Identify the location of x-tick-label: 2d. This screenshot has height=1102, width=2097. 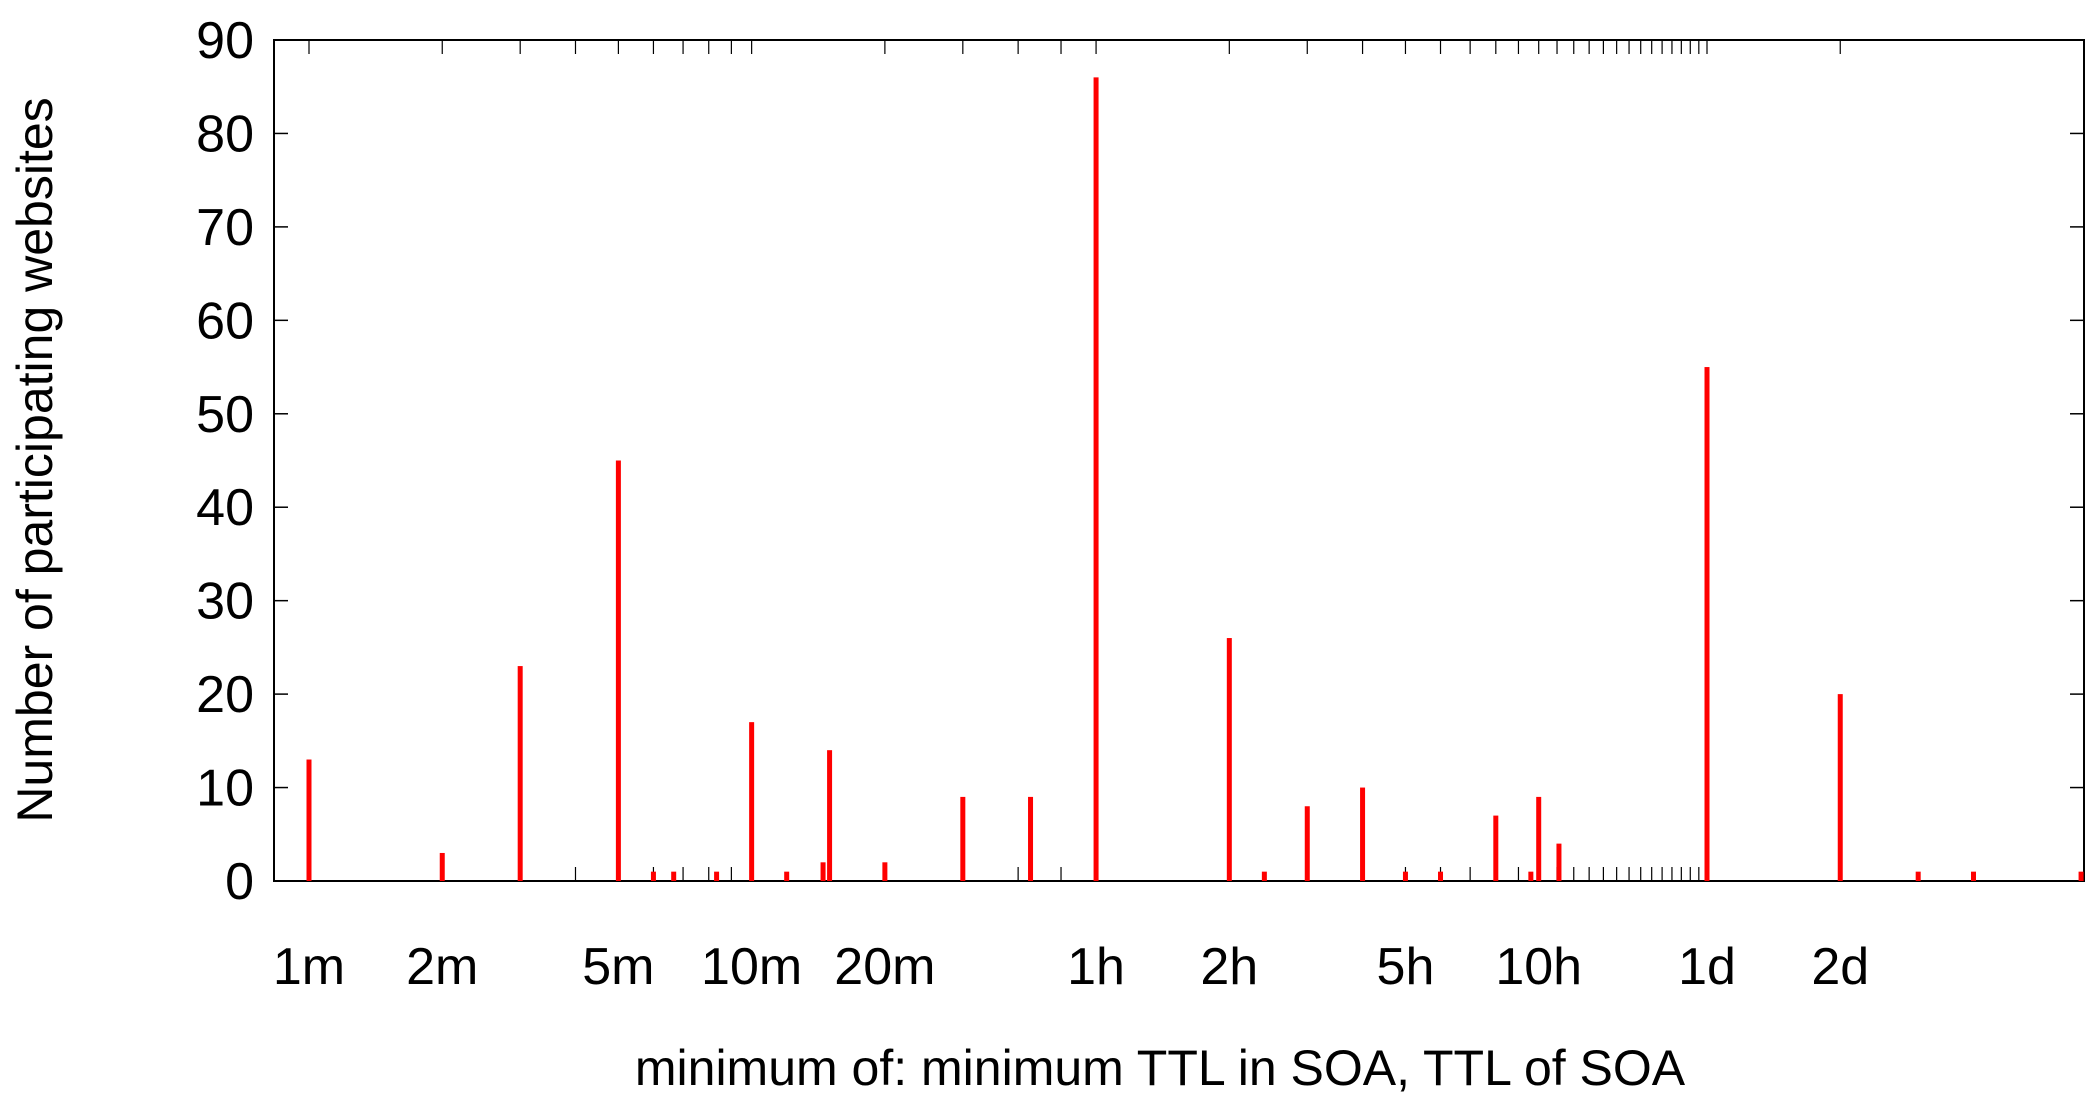
(1840, 967).